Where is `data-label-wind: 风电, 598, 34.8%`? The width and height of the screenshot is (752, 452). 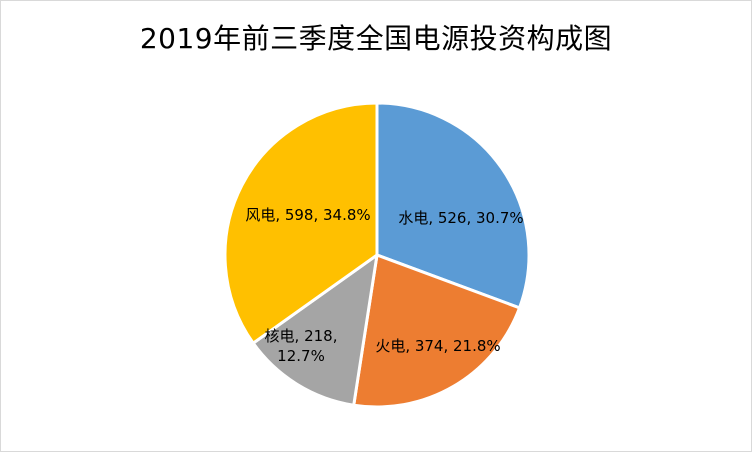
data-label-wind: 风电, 598, 34.8% is located at coordinates (307, 215).